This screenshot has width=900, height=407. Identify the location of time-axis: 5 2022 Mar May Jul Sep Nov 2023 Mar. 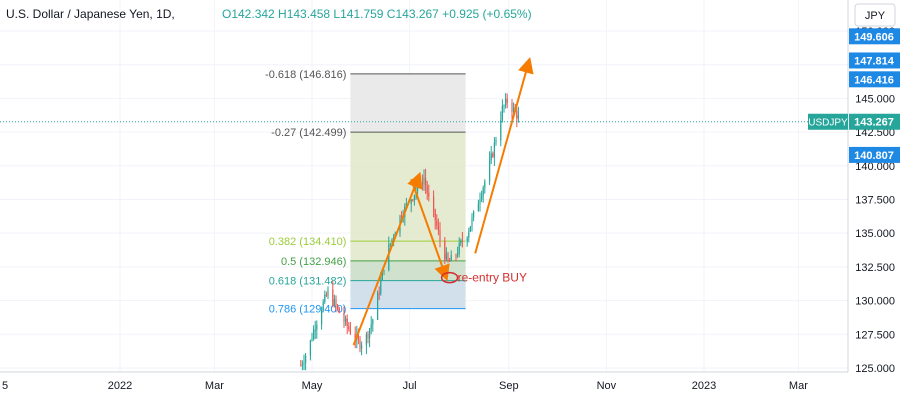
(424, 381).